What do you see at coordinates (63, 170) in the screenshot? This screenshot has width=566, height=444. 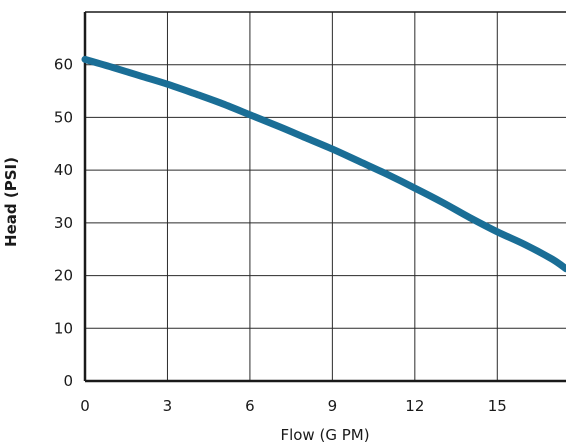 I see `y-tick-label: 40` at bounding box center [63, 170].